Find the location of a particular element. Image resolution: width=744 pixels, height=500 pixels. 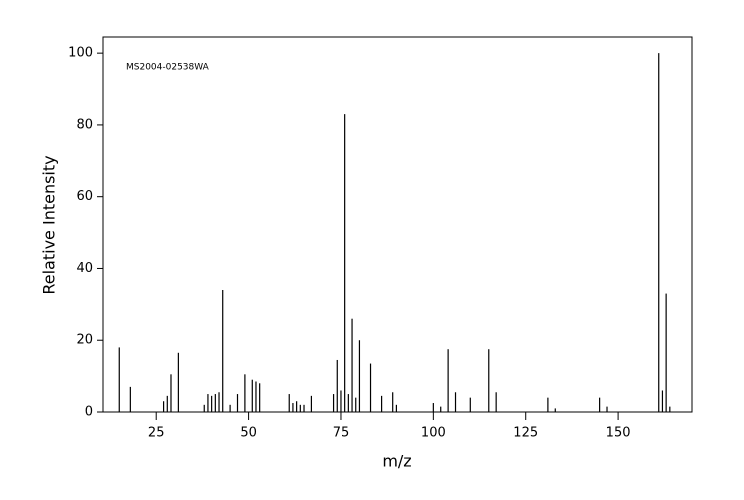

x-tick-label: 50 is located at coordinates (248, 433).